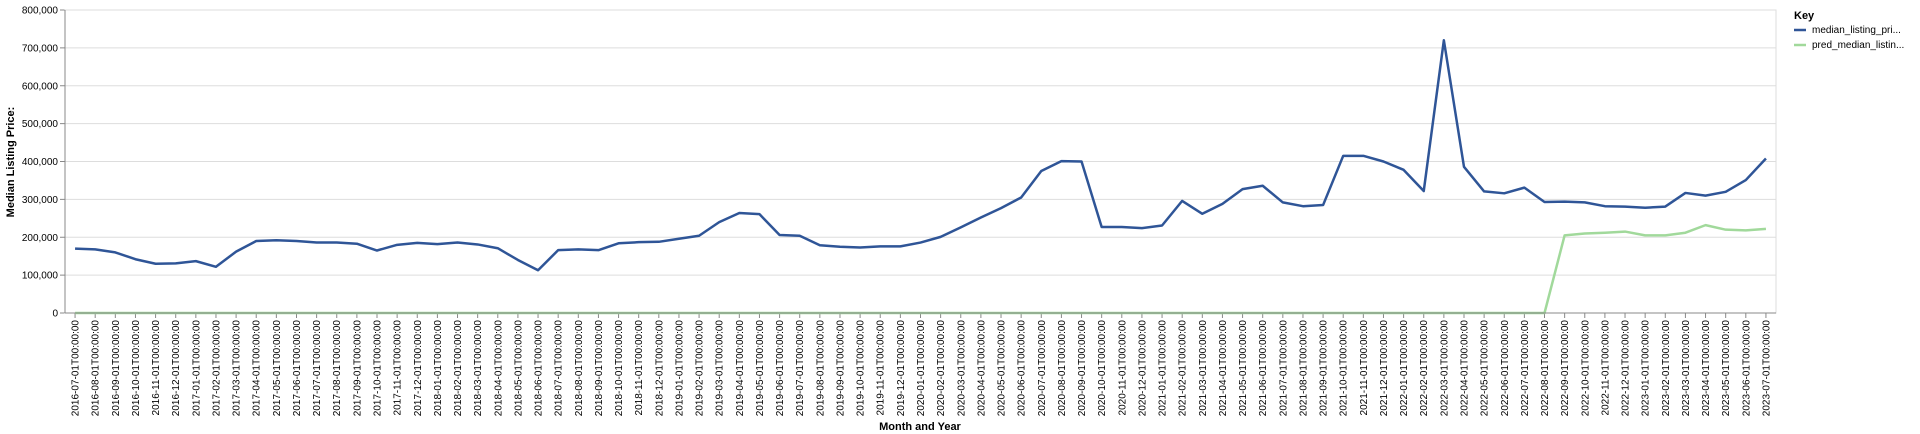  I want to click on x-tick-label: 2016-09-01T00:00:00, so click(116, 368).